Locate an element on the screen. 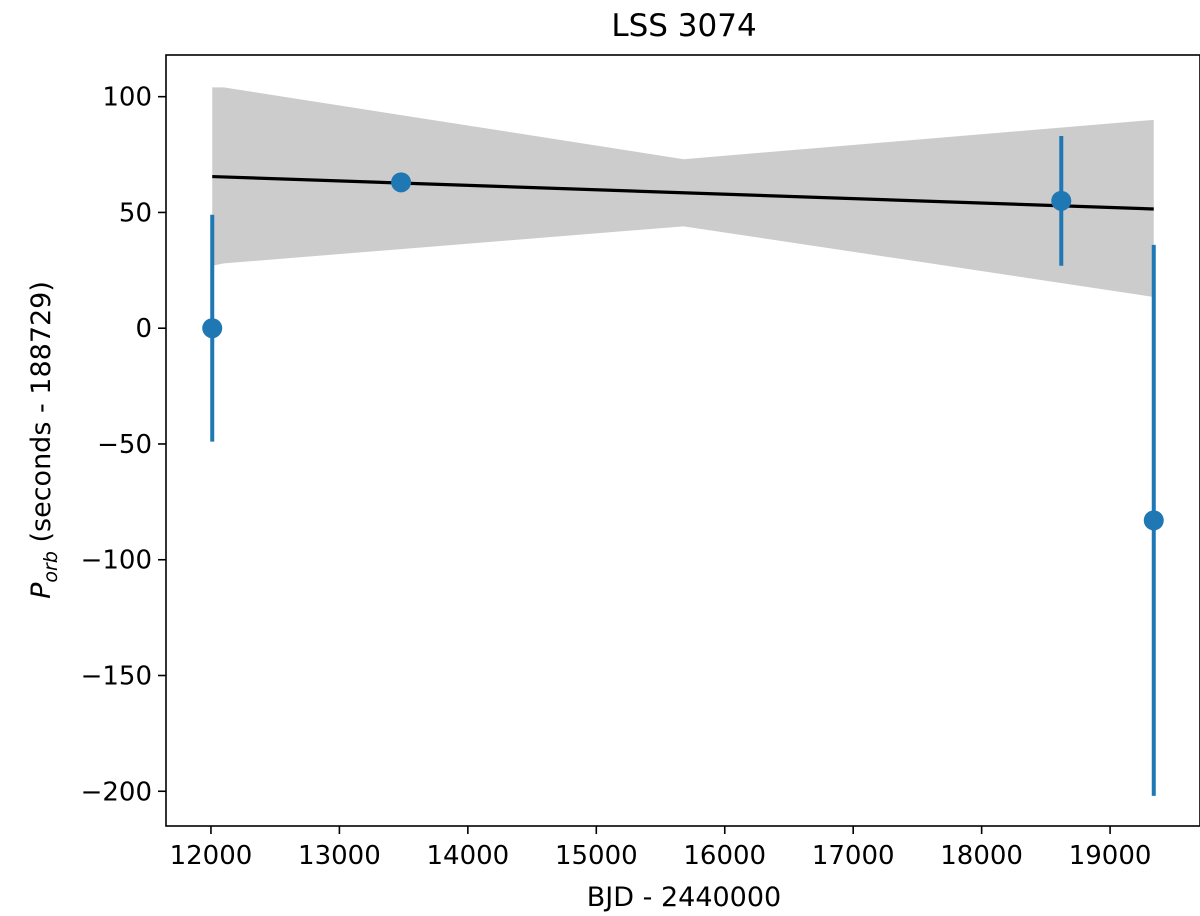 This screenshot has width=1200, height=916. y-tick-label-3: −50 is located at coordinates (124, 445).